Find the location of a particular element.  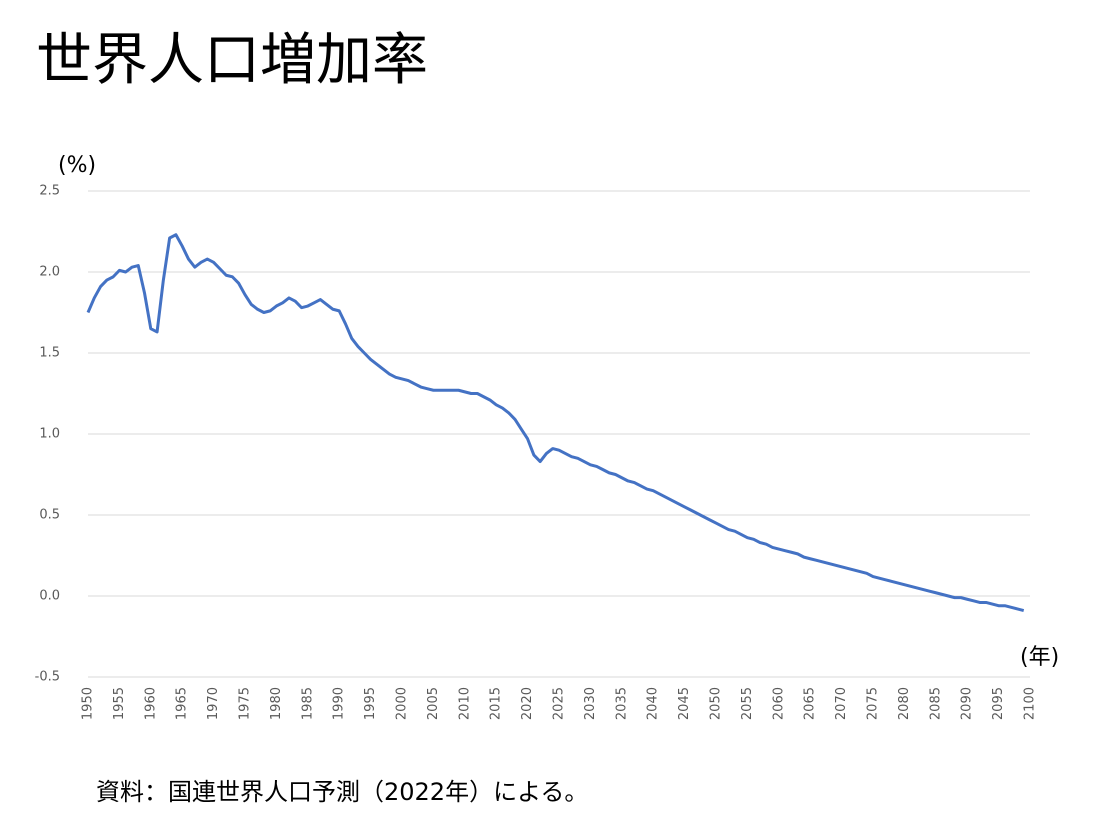

y-tick-label: 1.5 is located at coordinates (49, 353).